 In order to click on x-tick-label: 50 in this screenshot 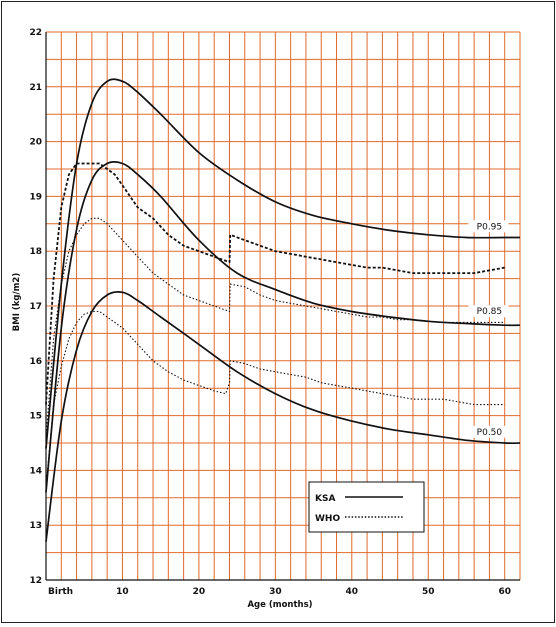, I will do `click(428, 592)`.